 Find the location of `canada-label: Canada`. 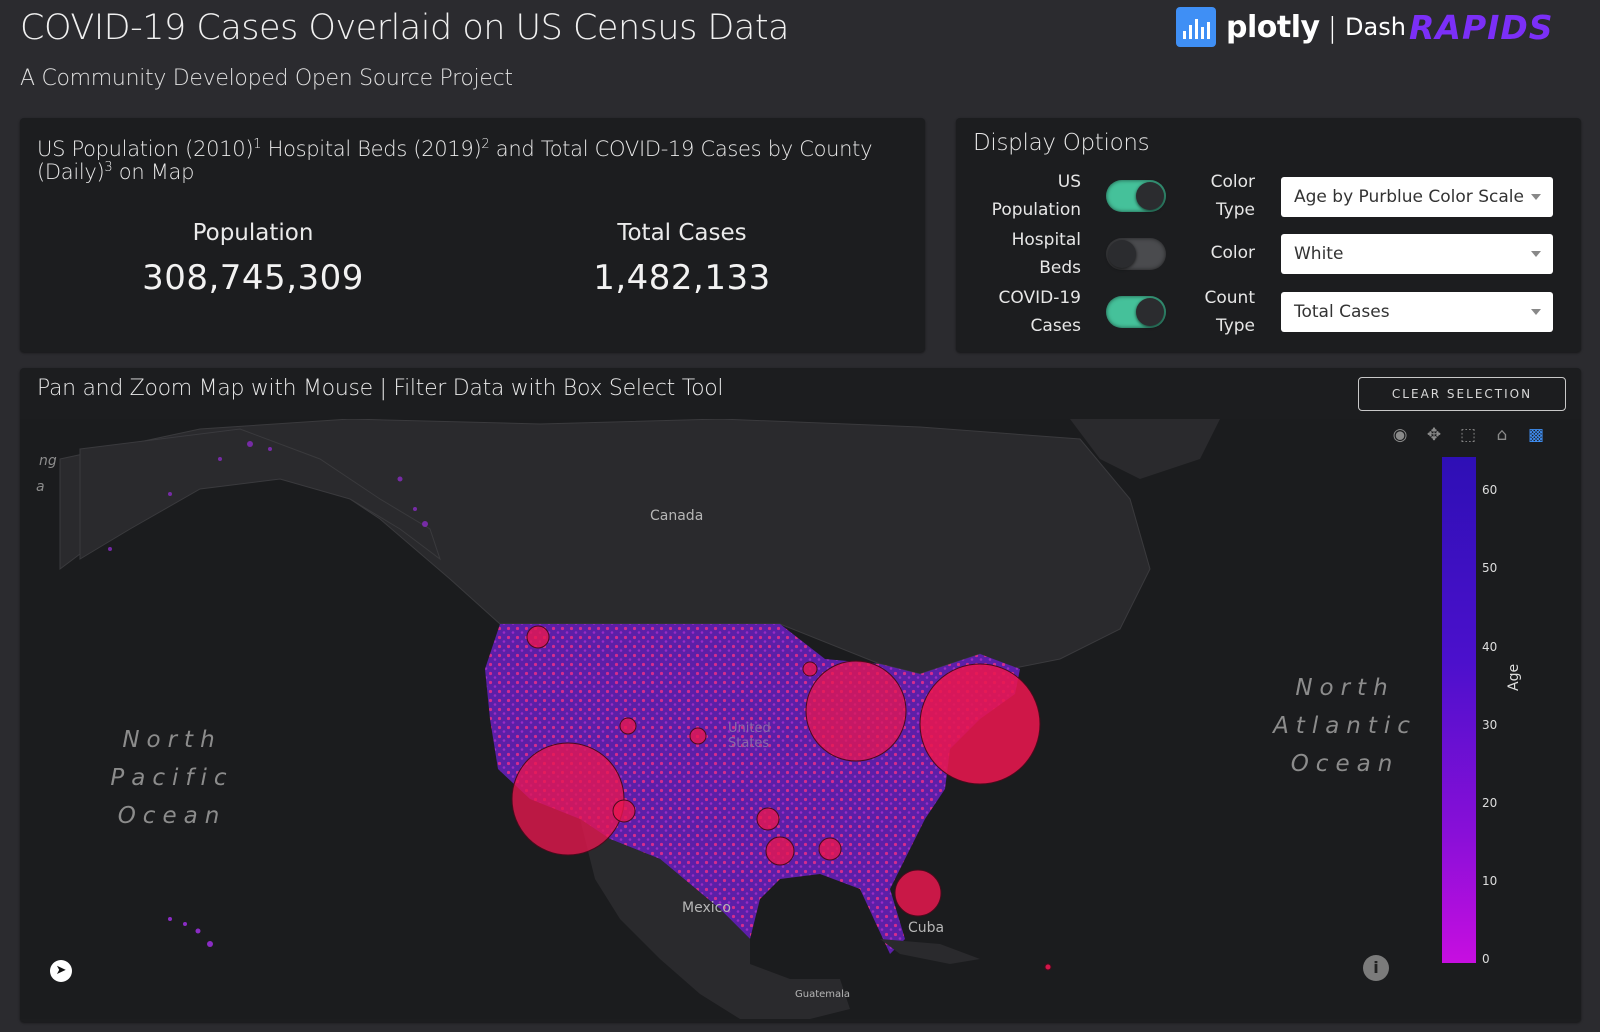

canada-label: Canada is located at coordinates (677, 516).